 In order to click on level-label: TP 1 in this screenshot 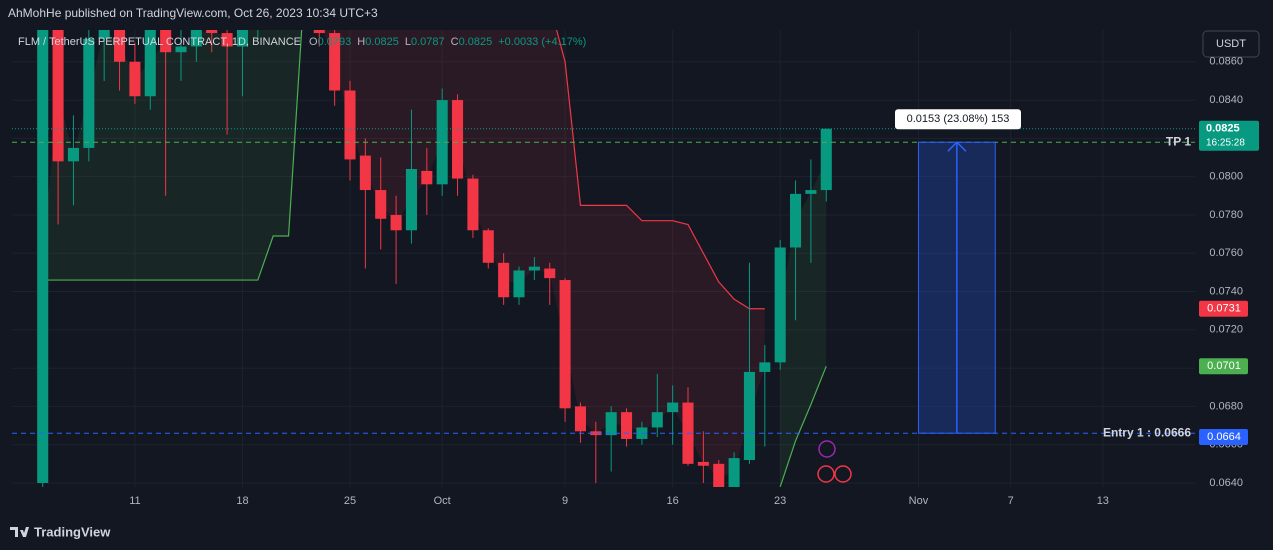, I will do `click(1178, 141)`.